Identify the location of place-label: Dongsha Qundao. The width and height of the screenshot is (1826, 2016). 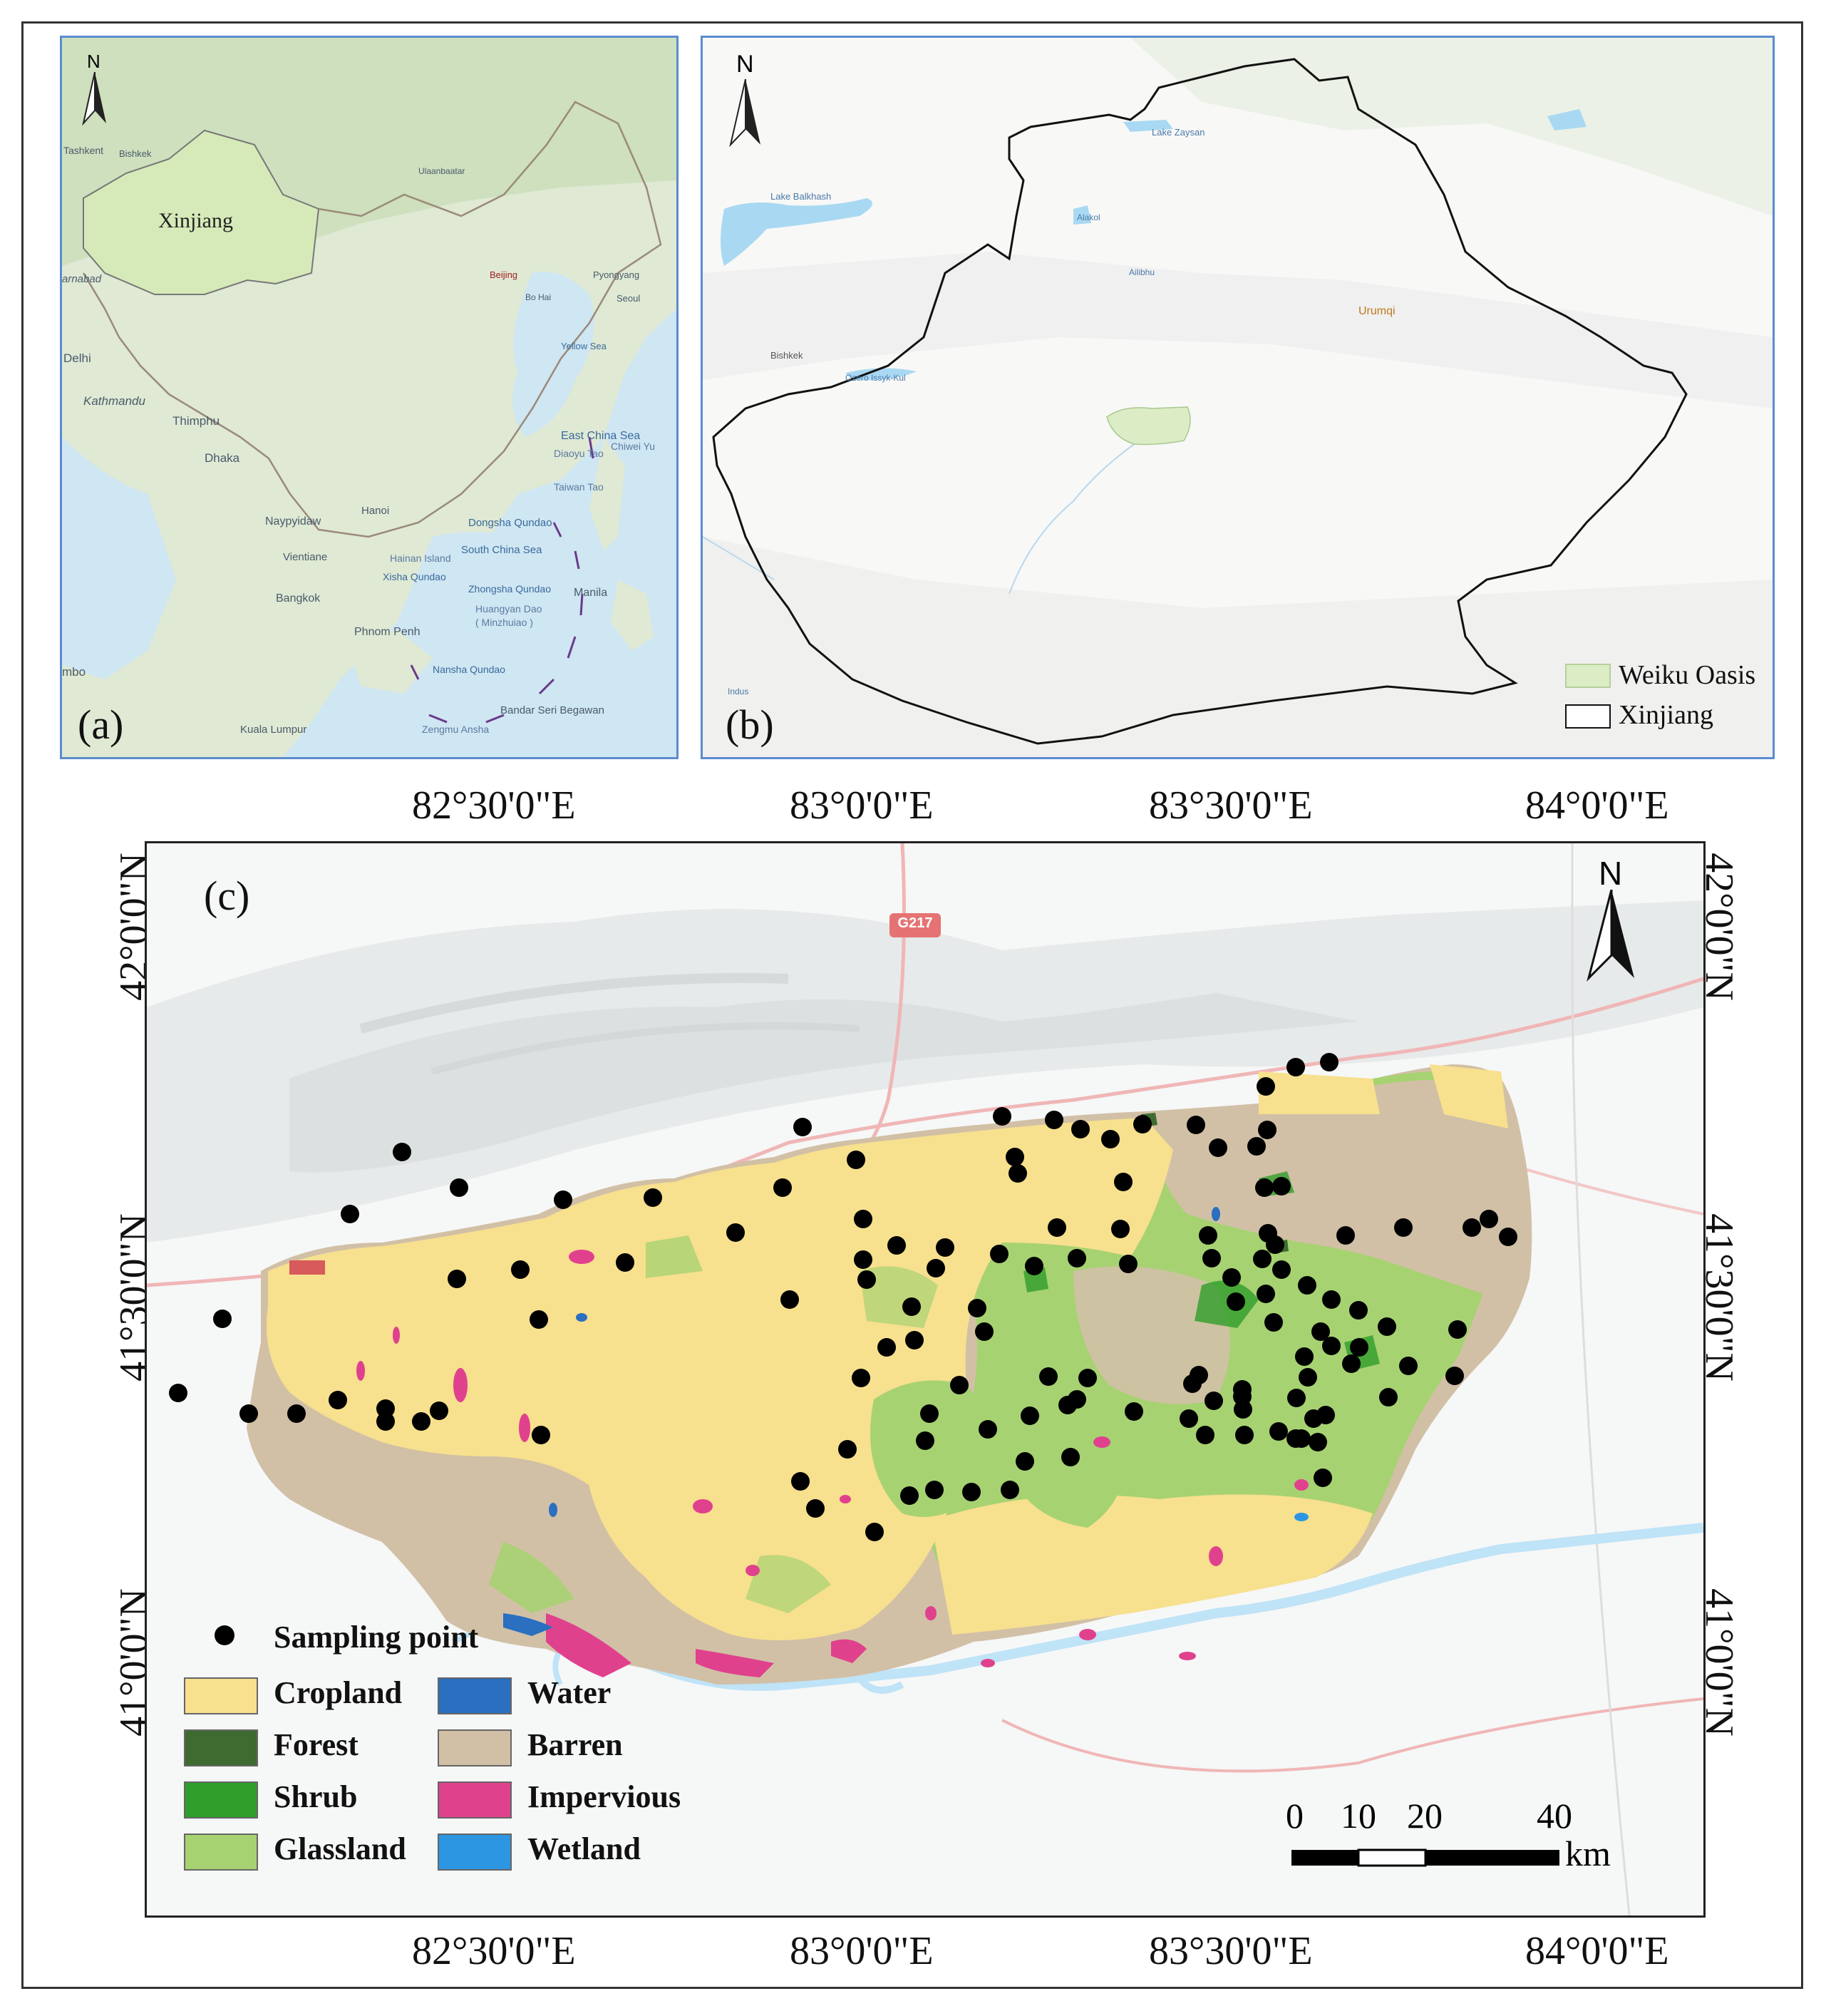
(510, 523).